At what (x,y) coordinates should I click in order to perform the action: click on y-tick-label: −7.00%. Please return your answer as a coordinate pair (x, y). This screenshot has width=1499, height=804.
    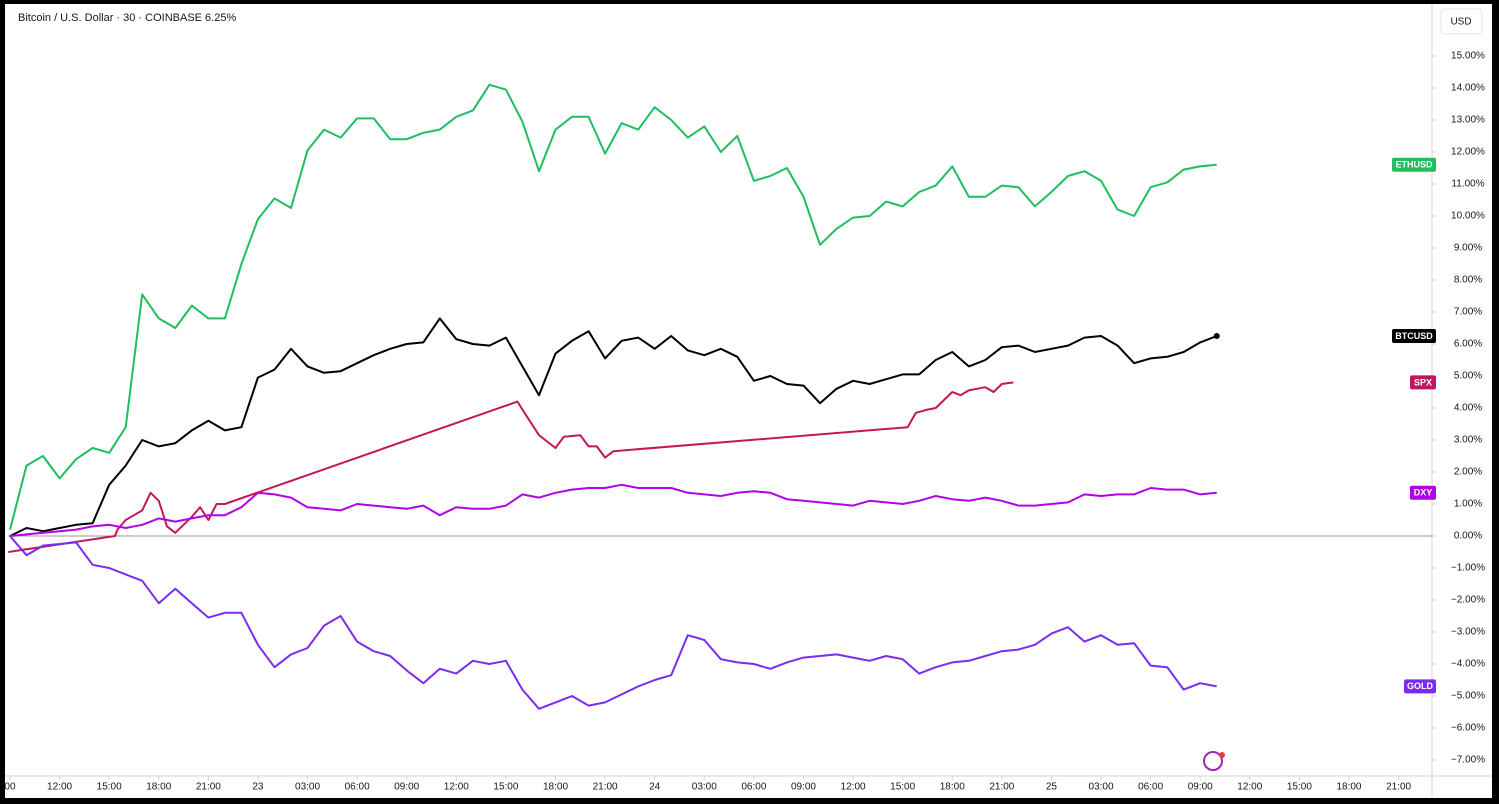
    Looking at the image, I should click on (1468, 760).